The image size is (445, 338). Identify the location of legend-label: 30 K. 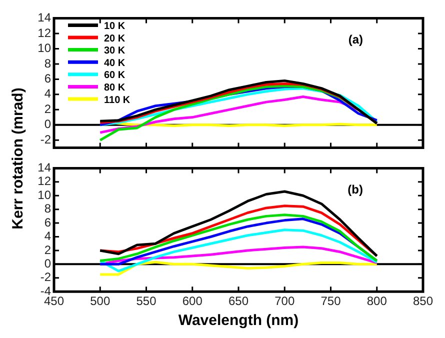
(115, 51).